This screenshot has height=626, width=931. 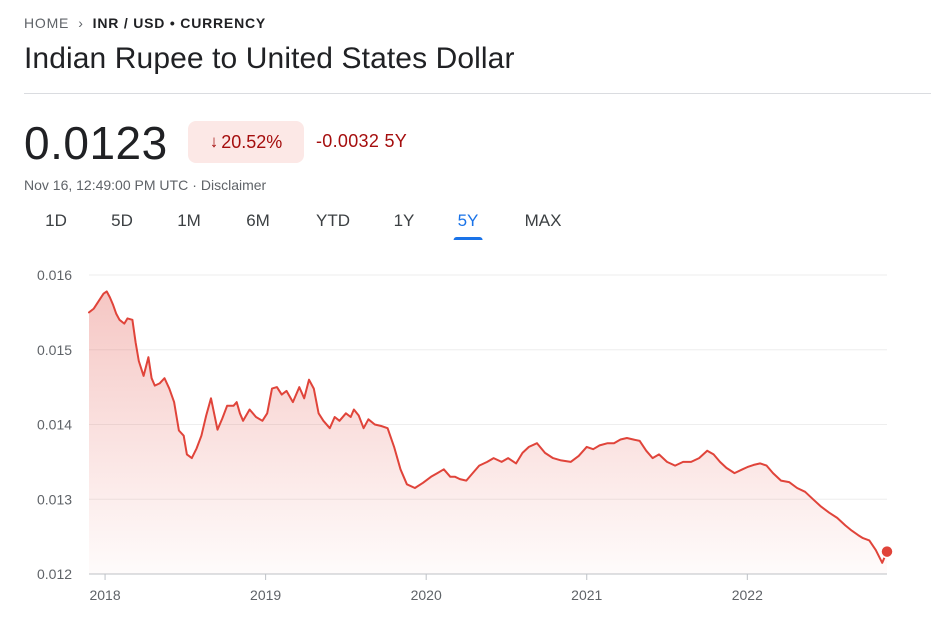 What do you see at coordinates (54, 499) in the screenshot?
I see `y-tick-label: 0.013` at bounding box center [54, 499].